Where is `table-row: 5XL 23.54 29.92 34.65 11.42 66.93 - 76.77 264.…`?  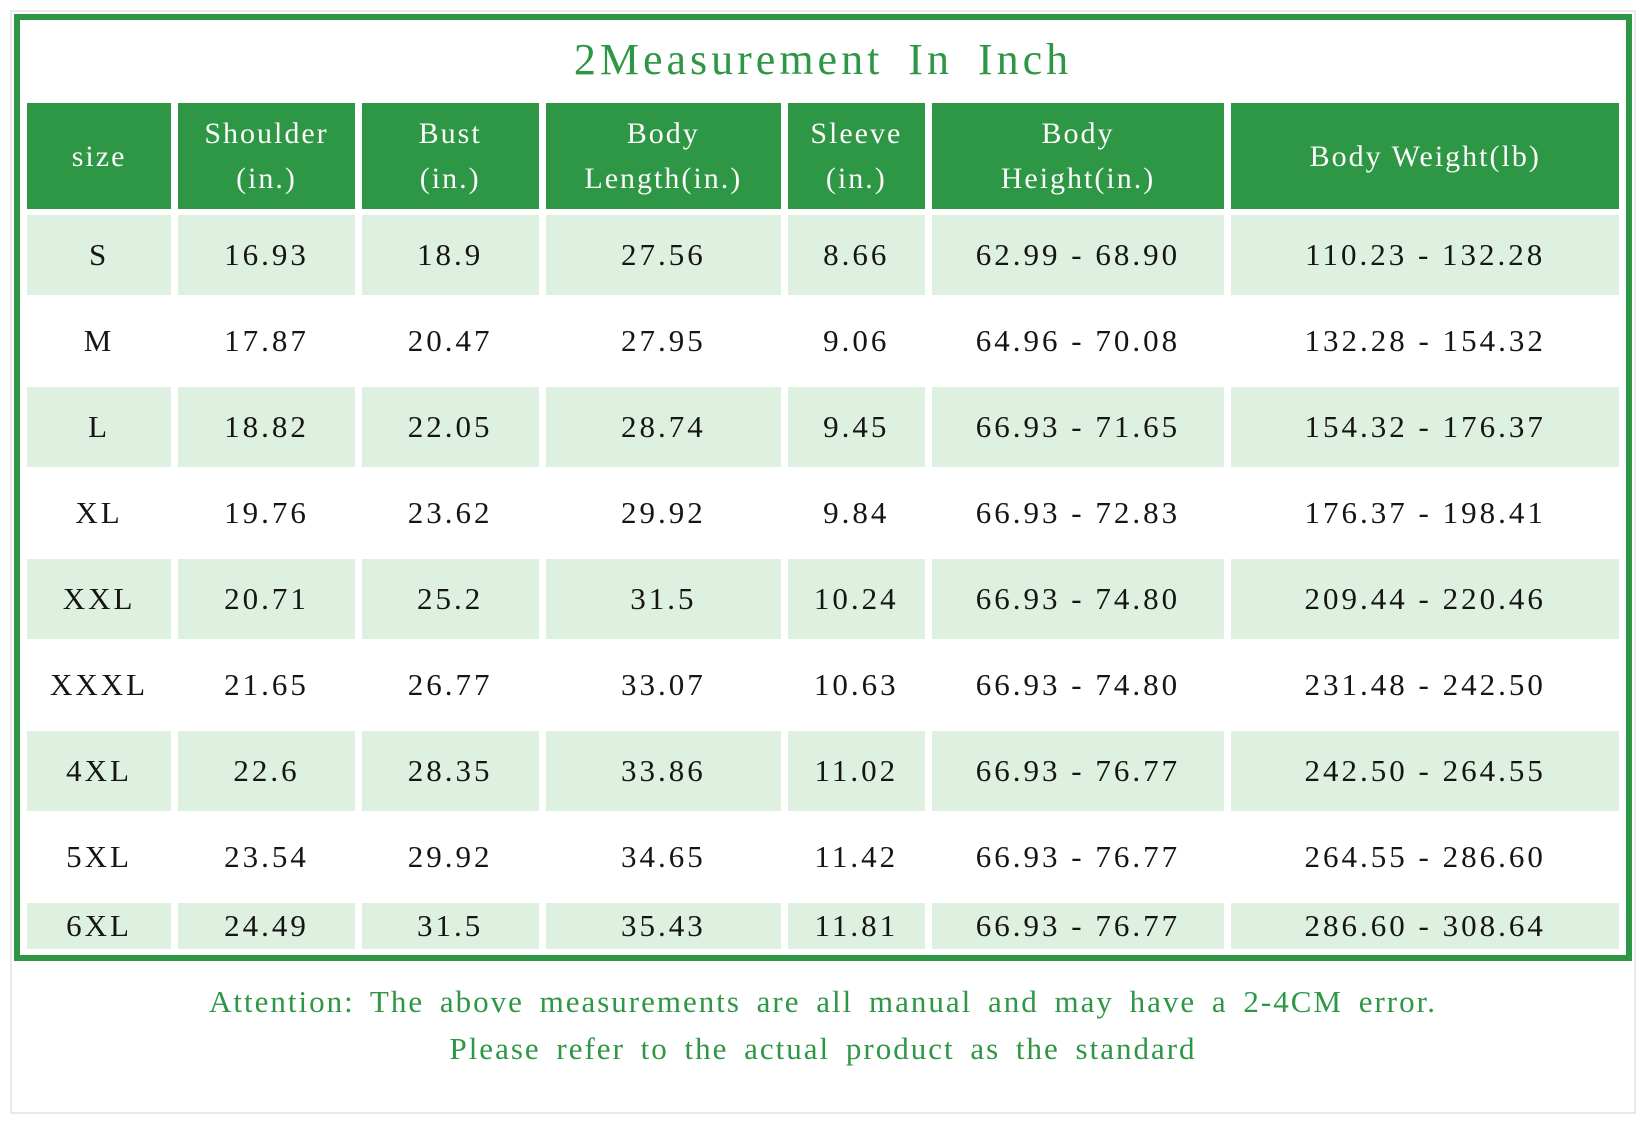 table-row: 5XL 23.54 29.92 34.65 11.42 66.93 - 76.77 264.… is located at coordinates (823, 857).